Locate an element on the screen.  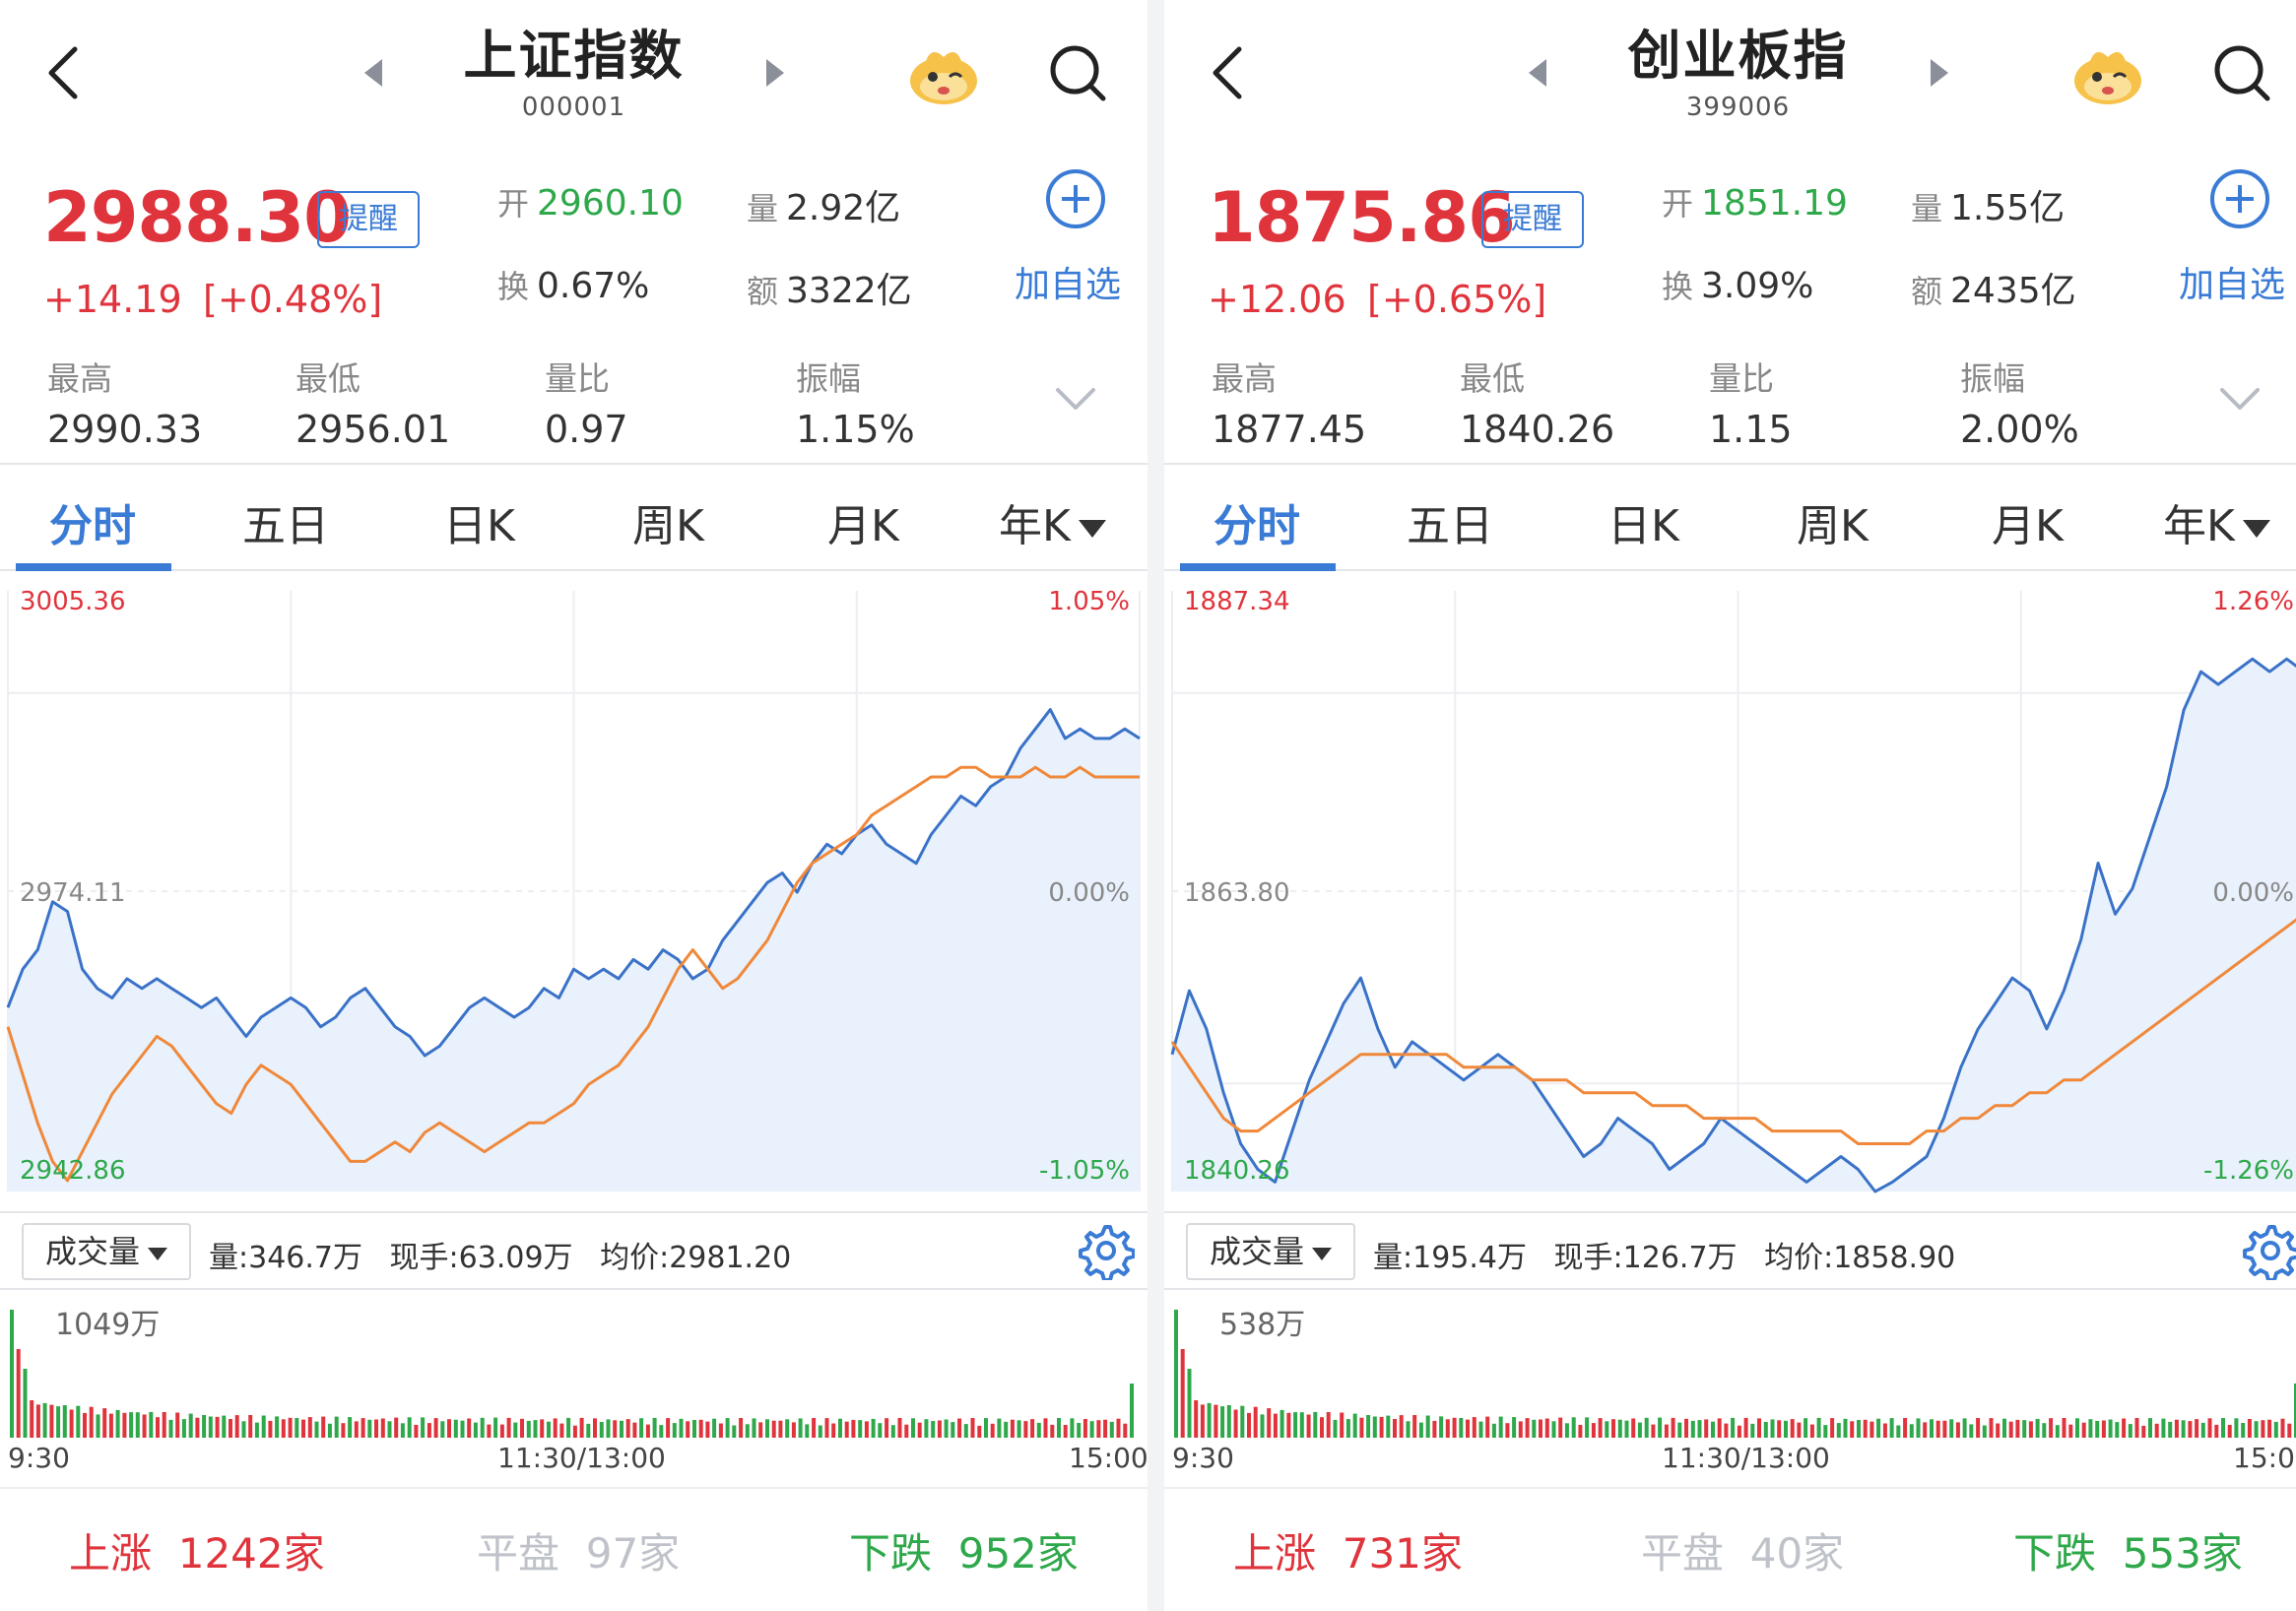
caret-down-icon is located at coordinates (2256, 529).